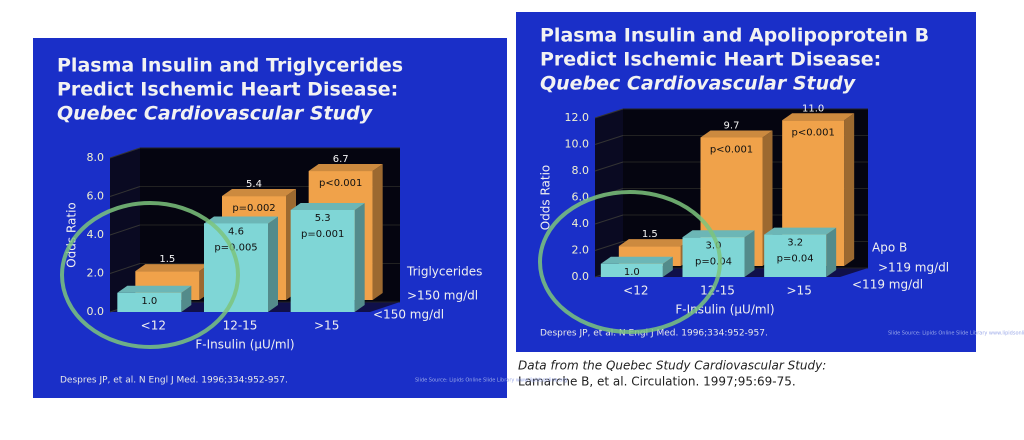 This screenshot has height=440, width=1024. What do you see at coordinates (913, 268) in the screenshot?
I see `legend-entry: >119 mg/dl` at bounding box center [913, 268].